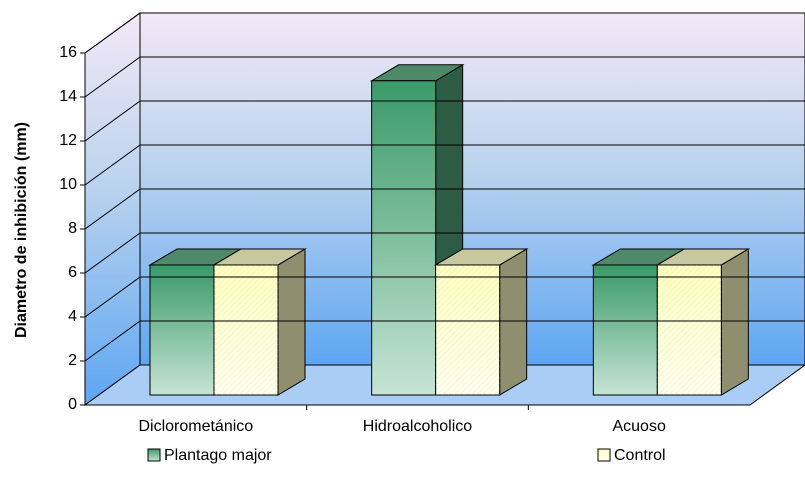 This screenshot has width=805, height=494. What do you see at coordinates (72, 272) in the screenshot?
I see `y-tick-label: 6` at bounding box center [72, 272].